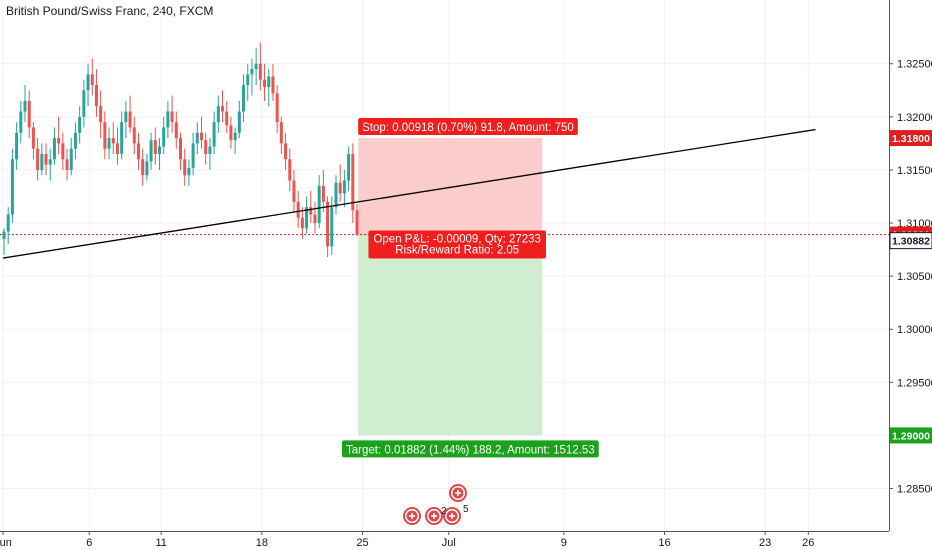 This screenshot has height=550, width=932. What do you see at coordinates (160, 543) in the screenshot?
I see `time-tick-label: 11` at bounding box center [160, 543].